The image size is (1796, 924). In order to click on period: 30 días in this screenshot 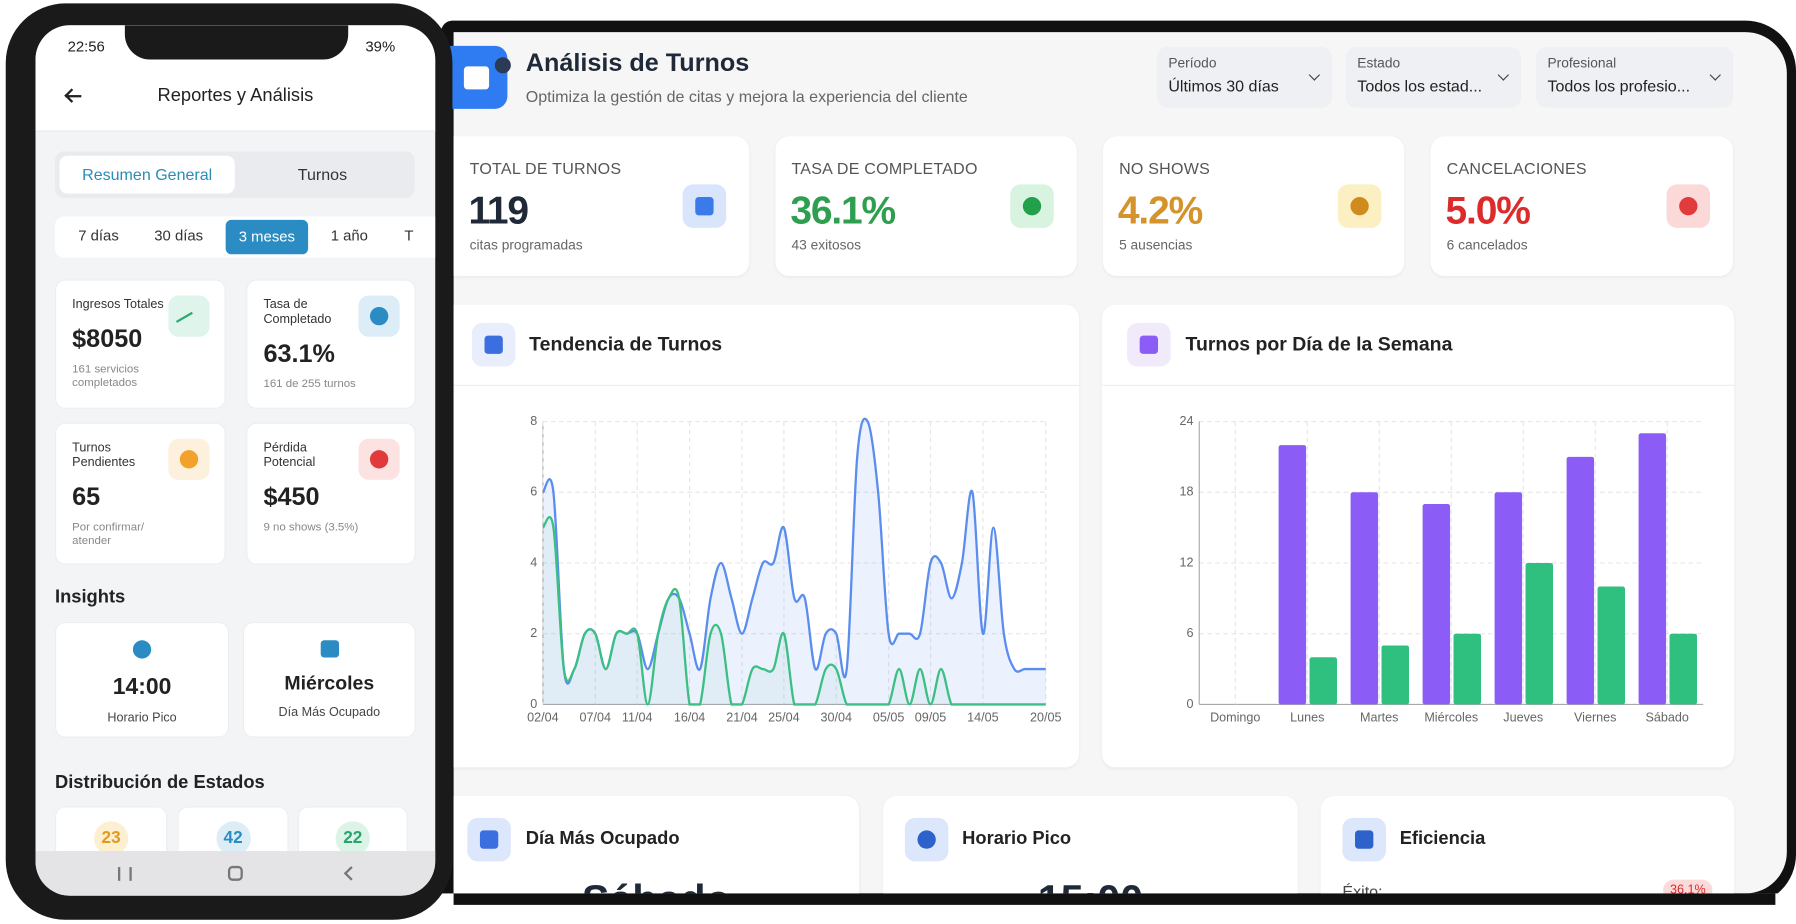, I will do `click(179, 235)`.